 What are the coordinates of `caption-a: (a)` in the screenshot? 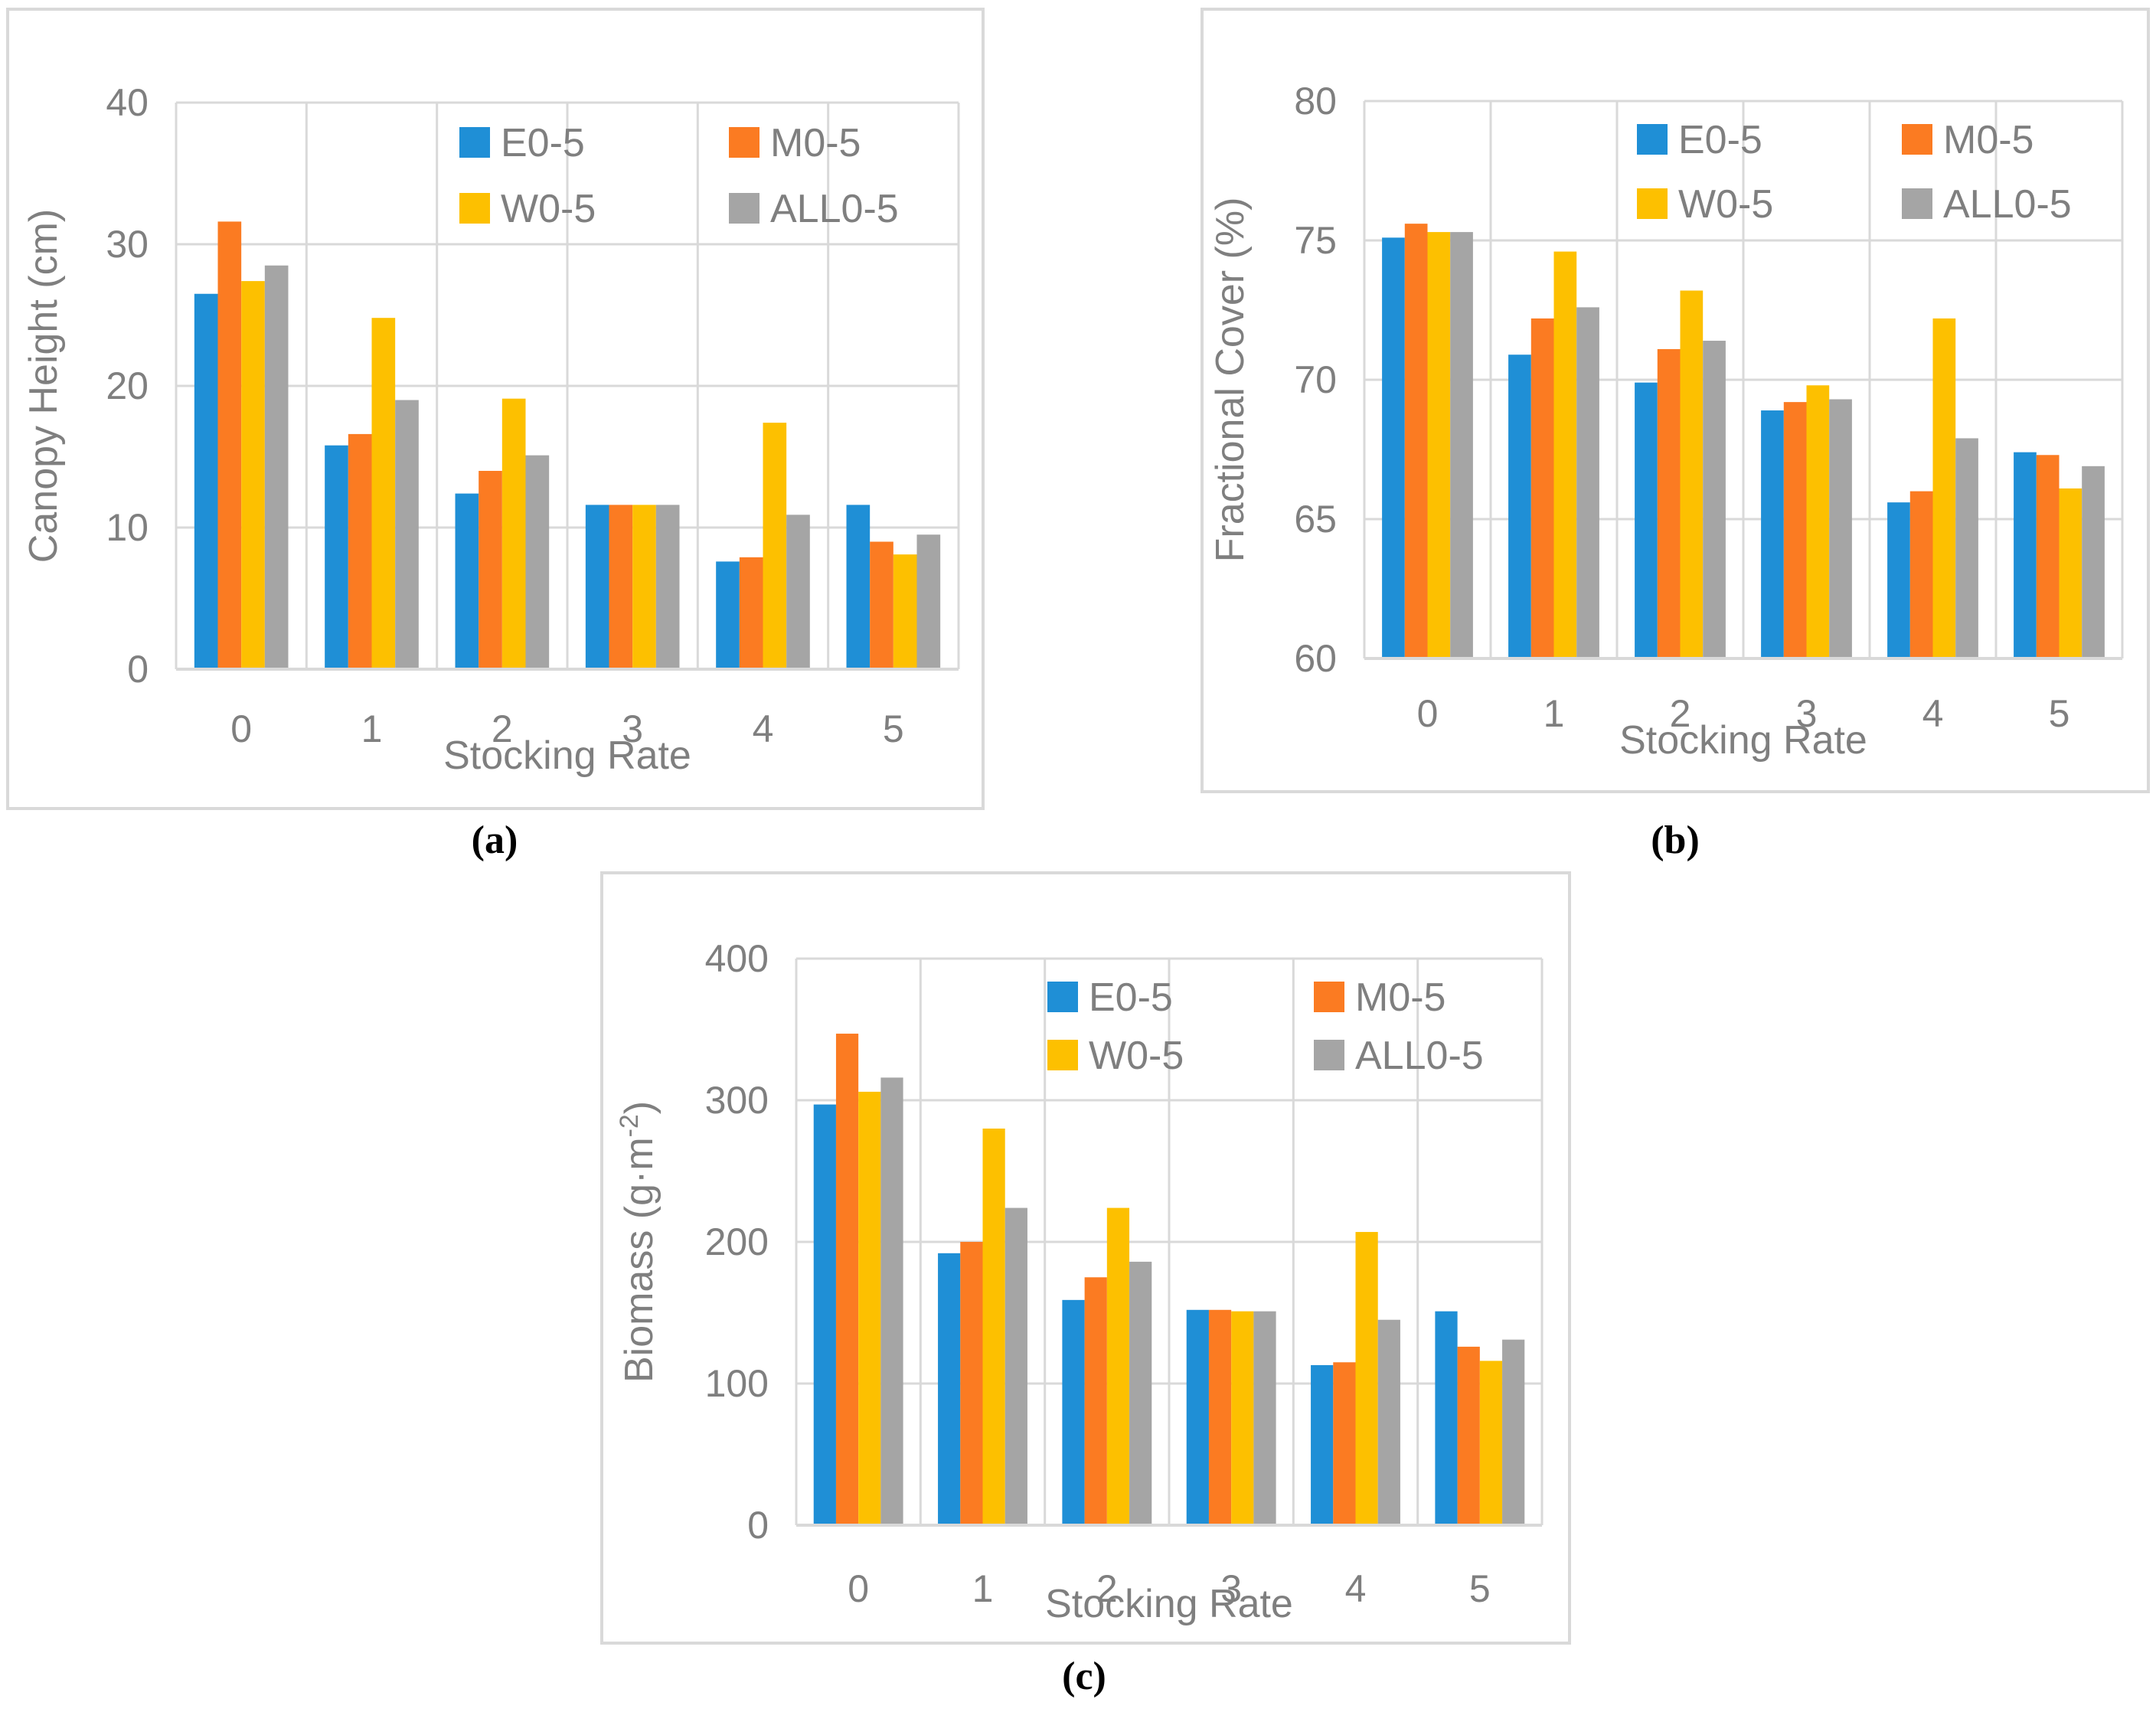 It's located at (494, 840).